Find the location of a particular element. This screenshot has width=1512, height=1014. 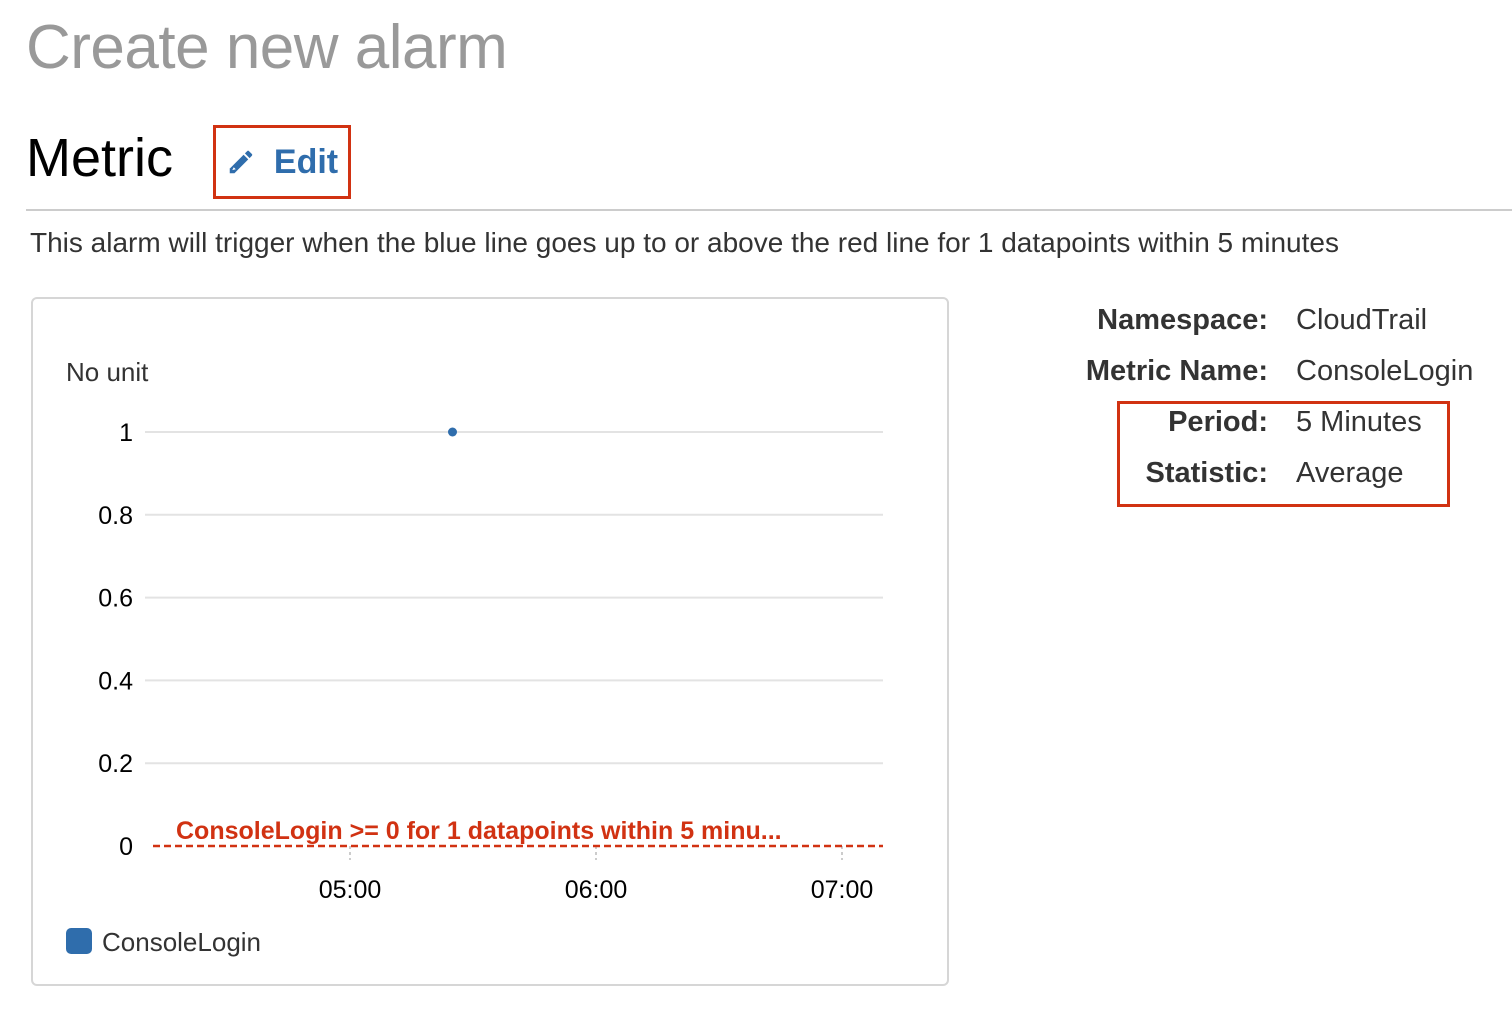

metric-name-row: Metric Name: ConsoleLogin is located at coordinates (1270, 380).